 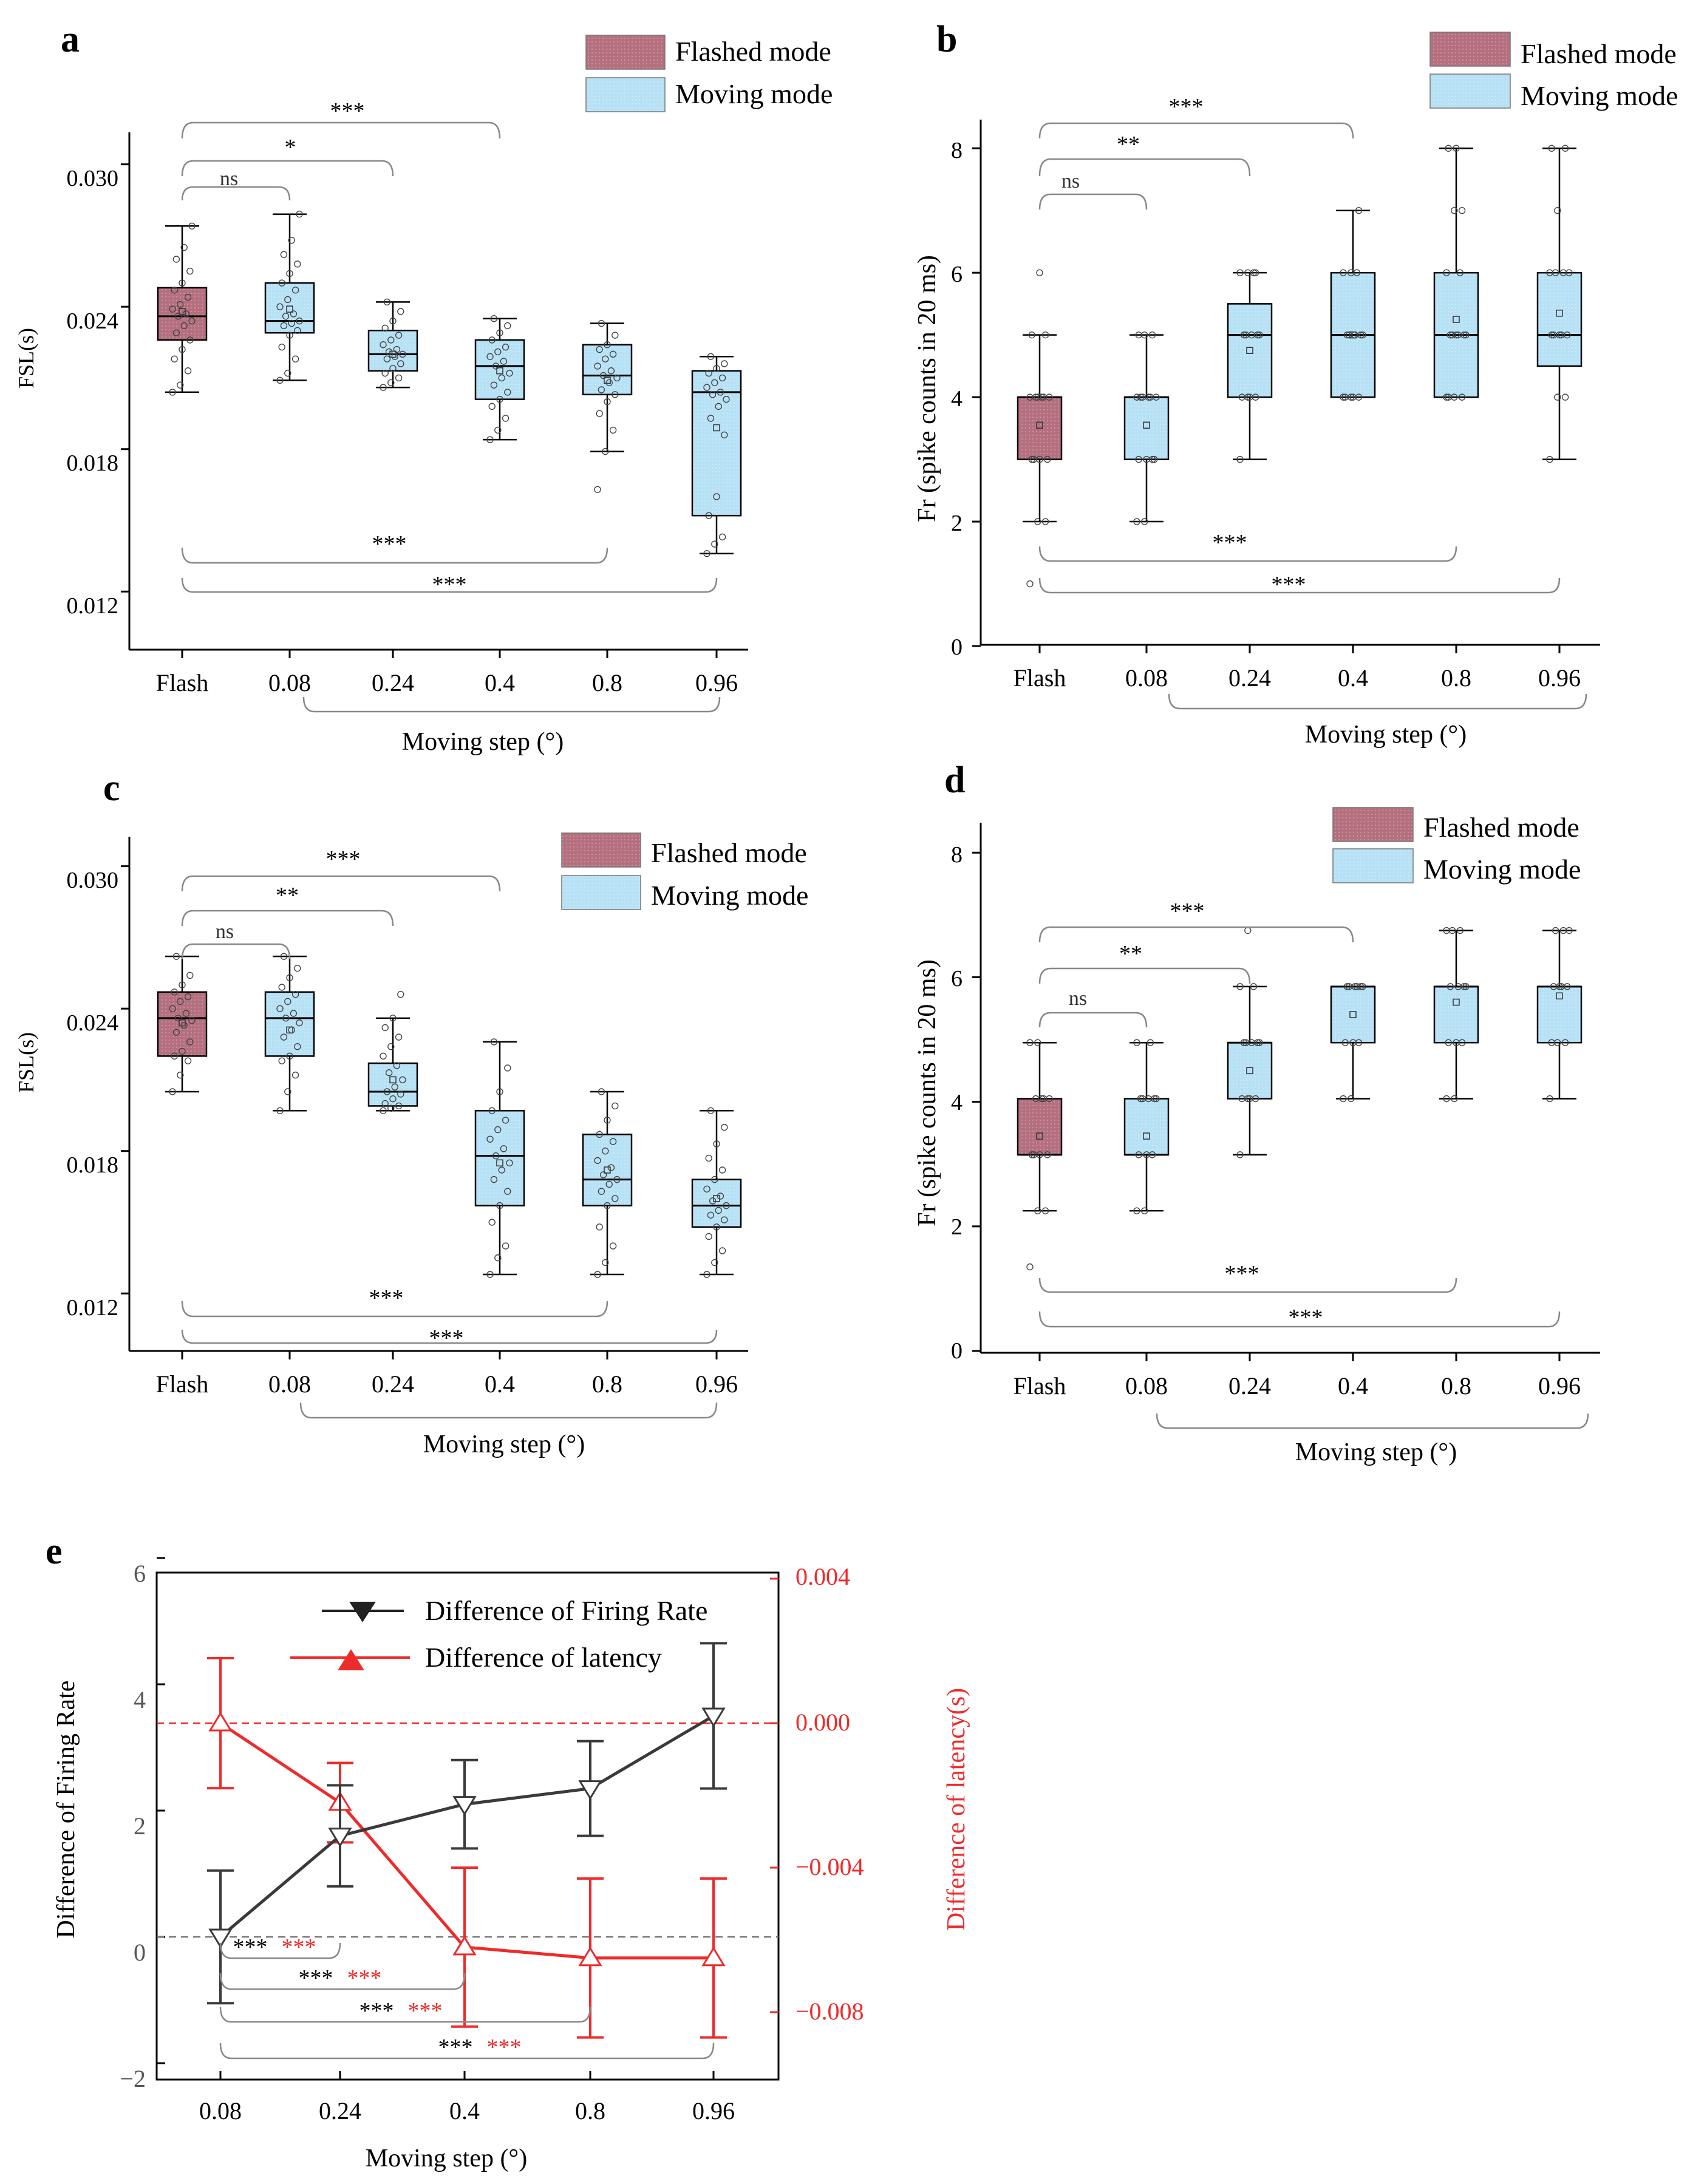 What do you see at coordinates (713, 1956) in the screenshot?
I see `data-point-up-triangle` at bounding box center [713, 1956].